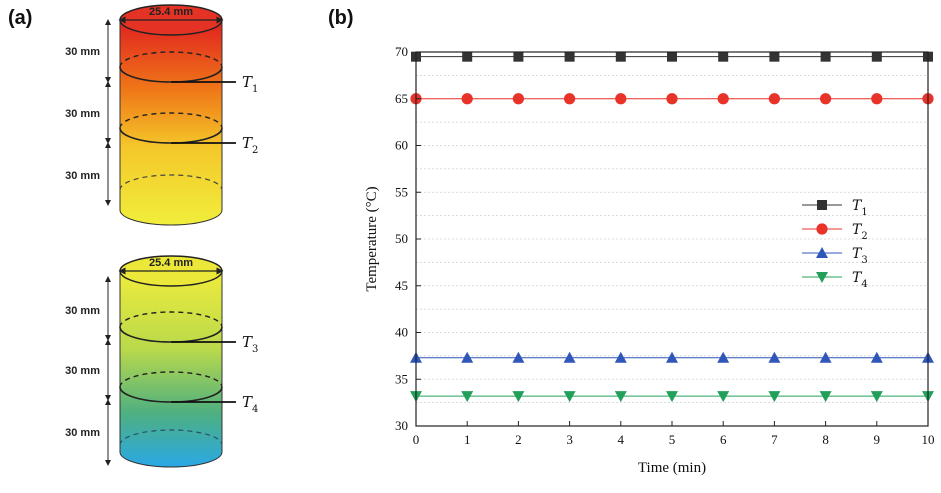 The height and width of the screenshot is (493, 941). What do you see at coordinates (82, 176) in the screenshot?
I see `spacing-label-top-3: 30 mm` at bounding box center [82, 176].